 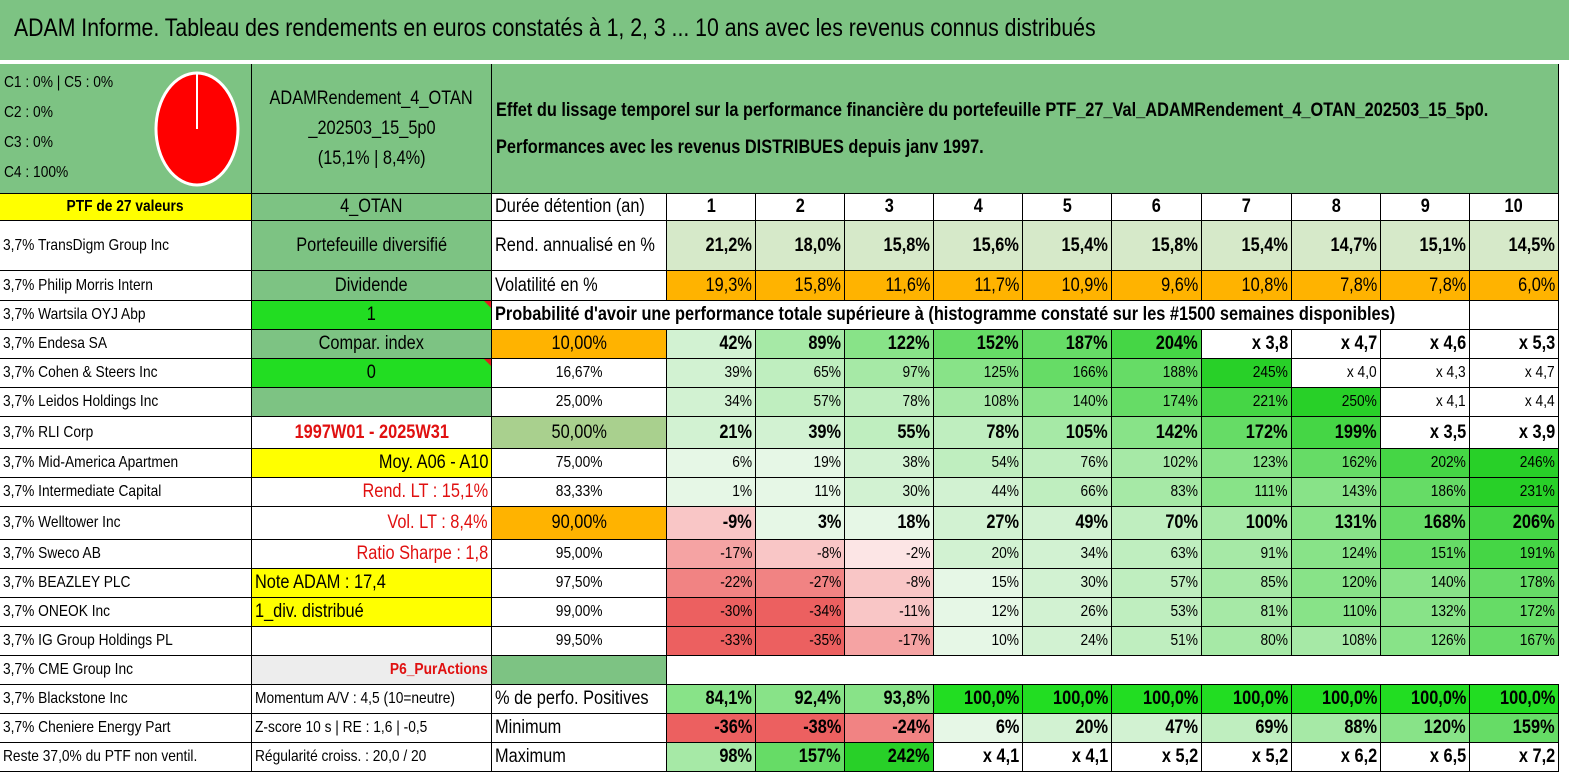 What do you see at coordinates (800, 344) in the screenshot?
I see `probability-value: 89%` at bounding box center [800, 344].